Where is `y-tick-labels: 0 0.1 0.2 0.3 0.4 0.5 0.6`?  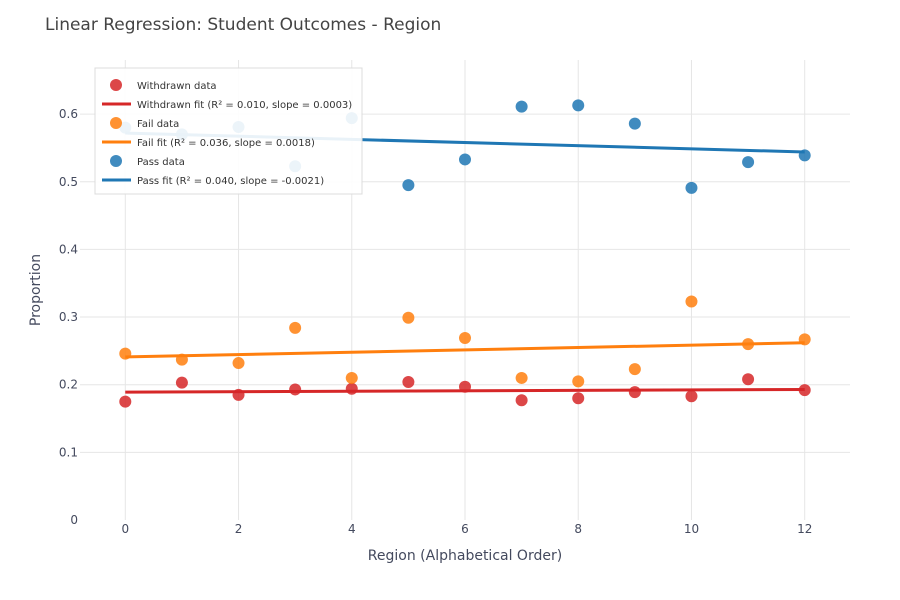
y-tick-labels: 0 0.1 0.2 0.3 0.4 0.5 0.6 is located at coordinates (68, 317).